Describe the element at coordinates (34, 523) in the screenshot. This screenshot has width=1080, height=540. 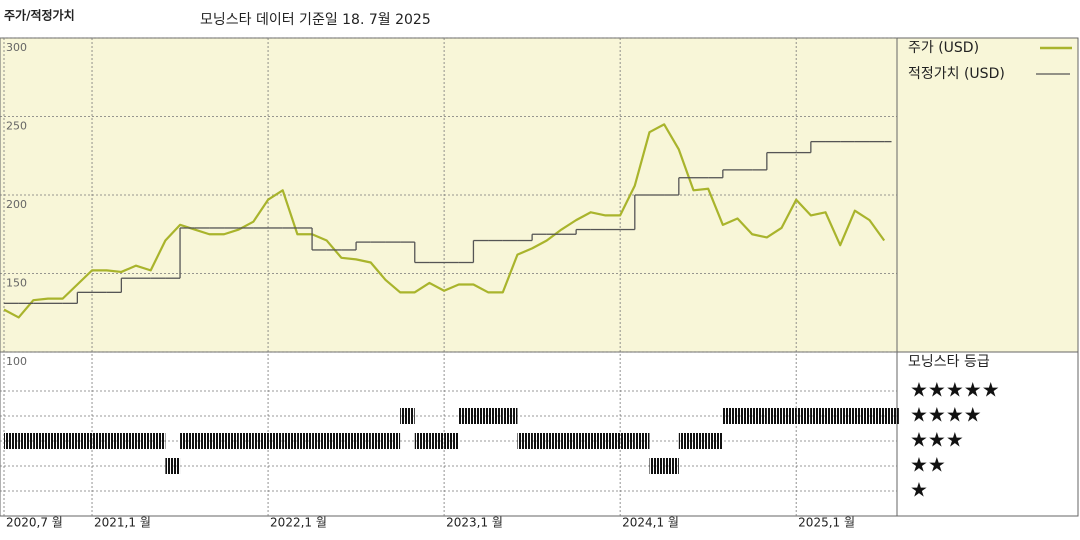
I see `x-tick-label: 2020,7 월` at that location.